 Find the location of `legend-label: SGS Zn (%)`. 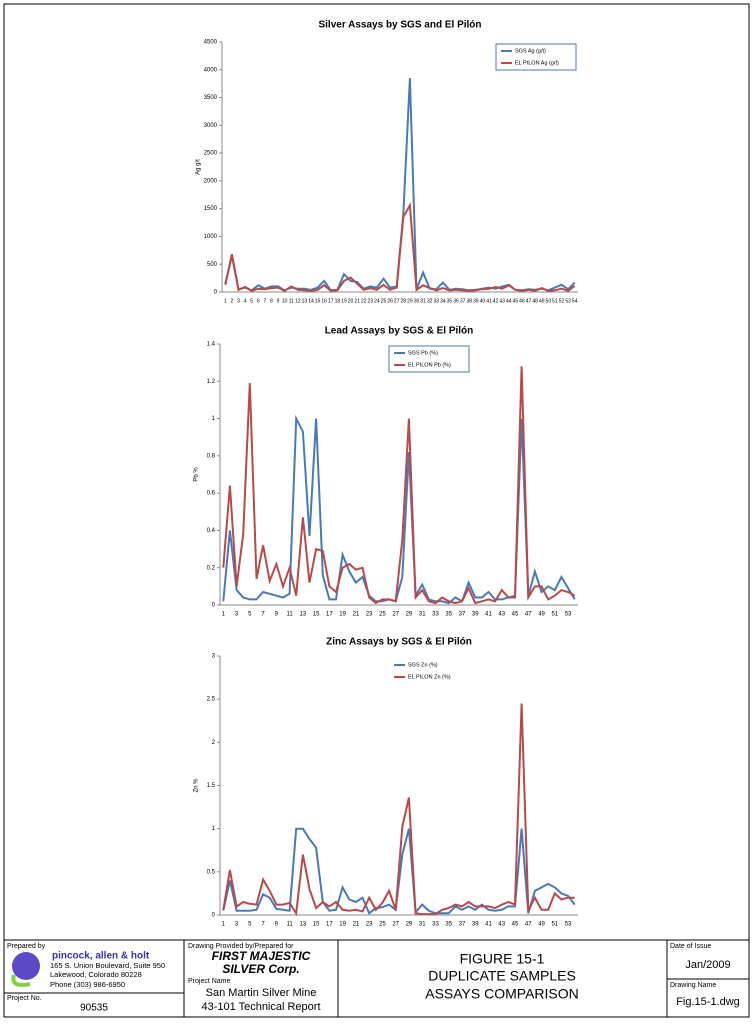

legend-label: SGS Zn (%) is located at coordinates (423, 665).